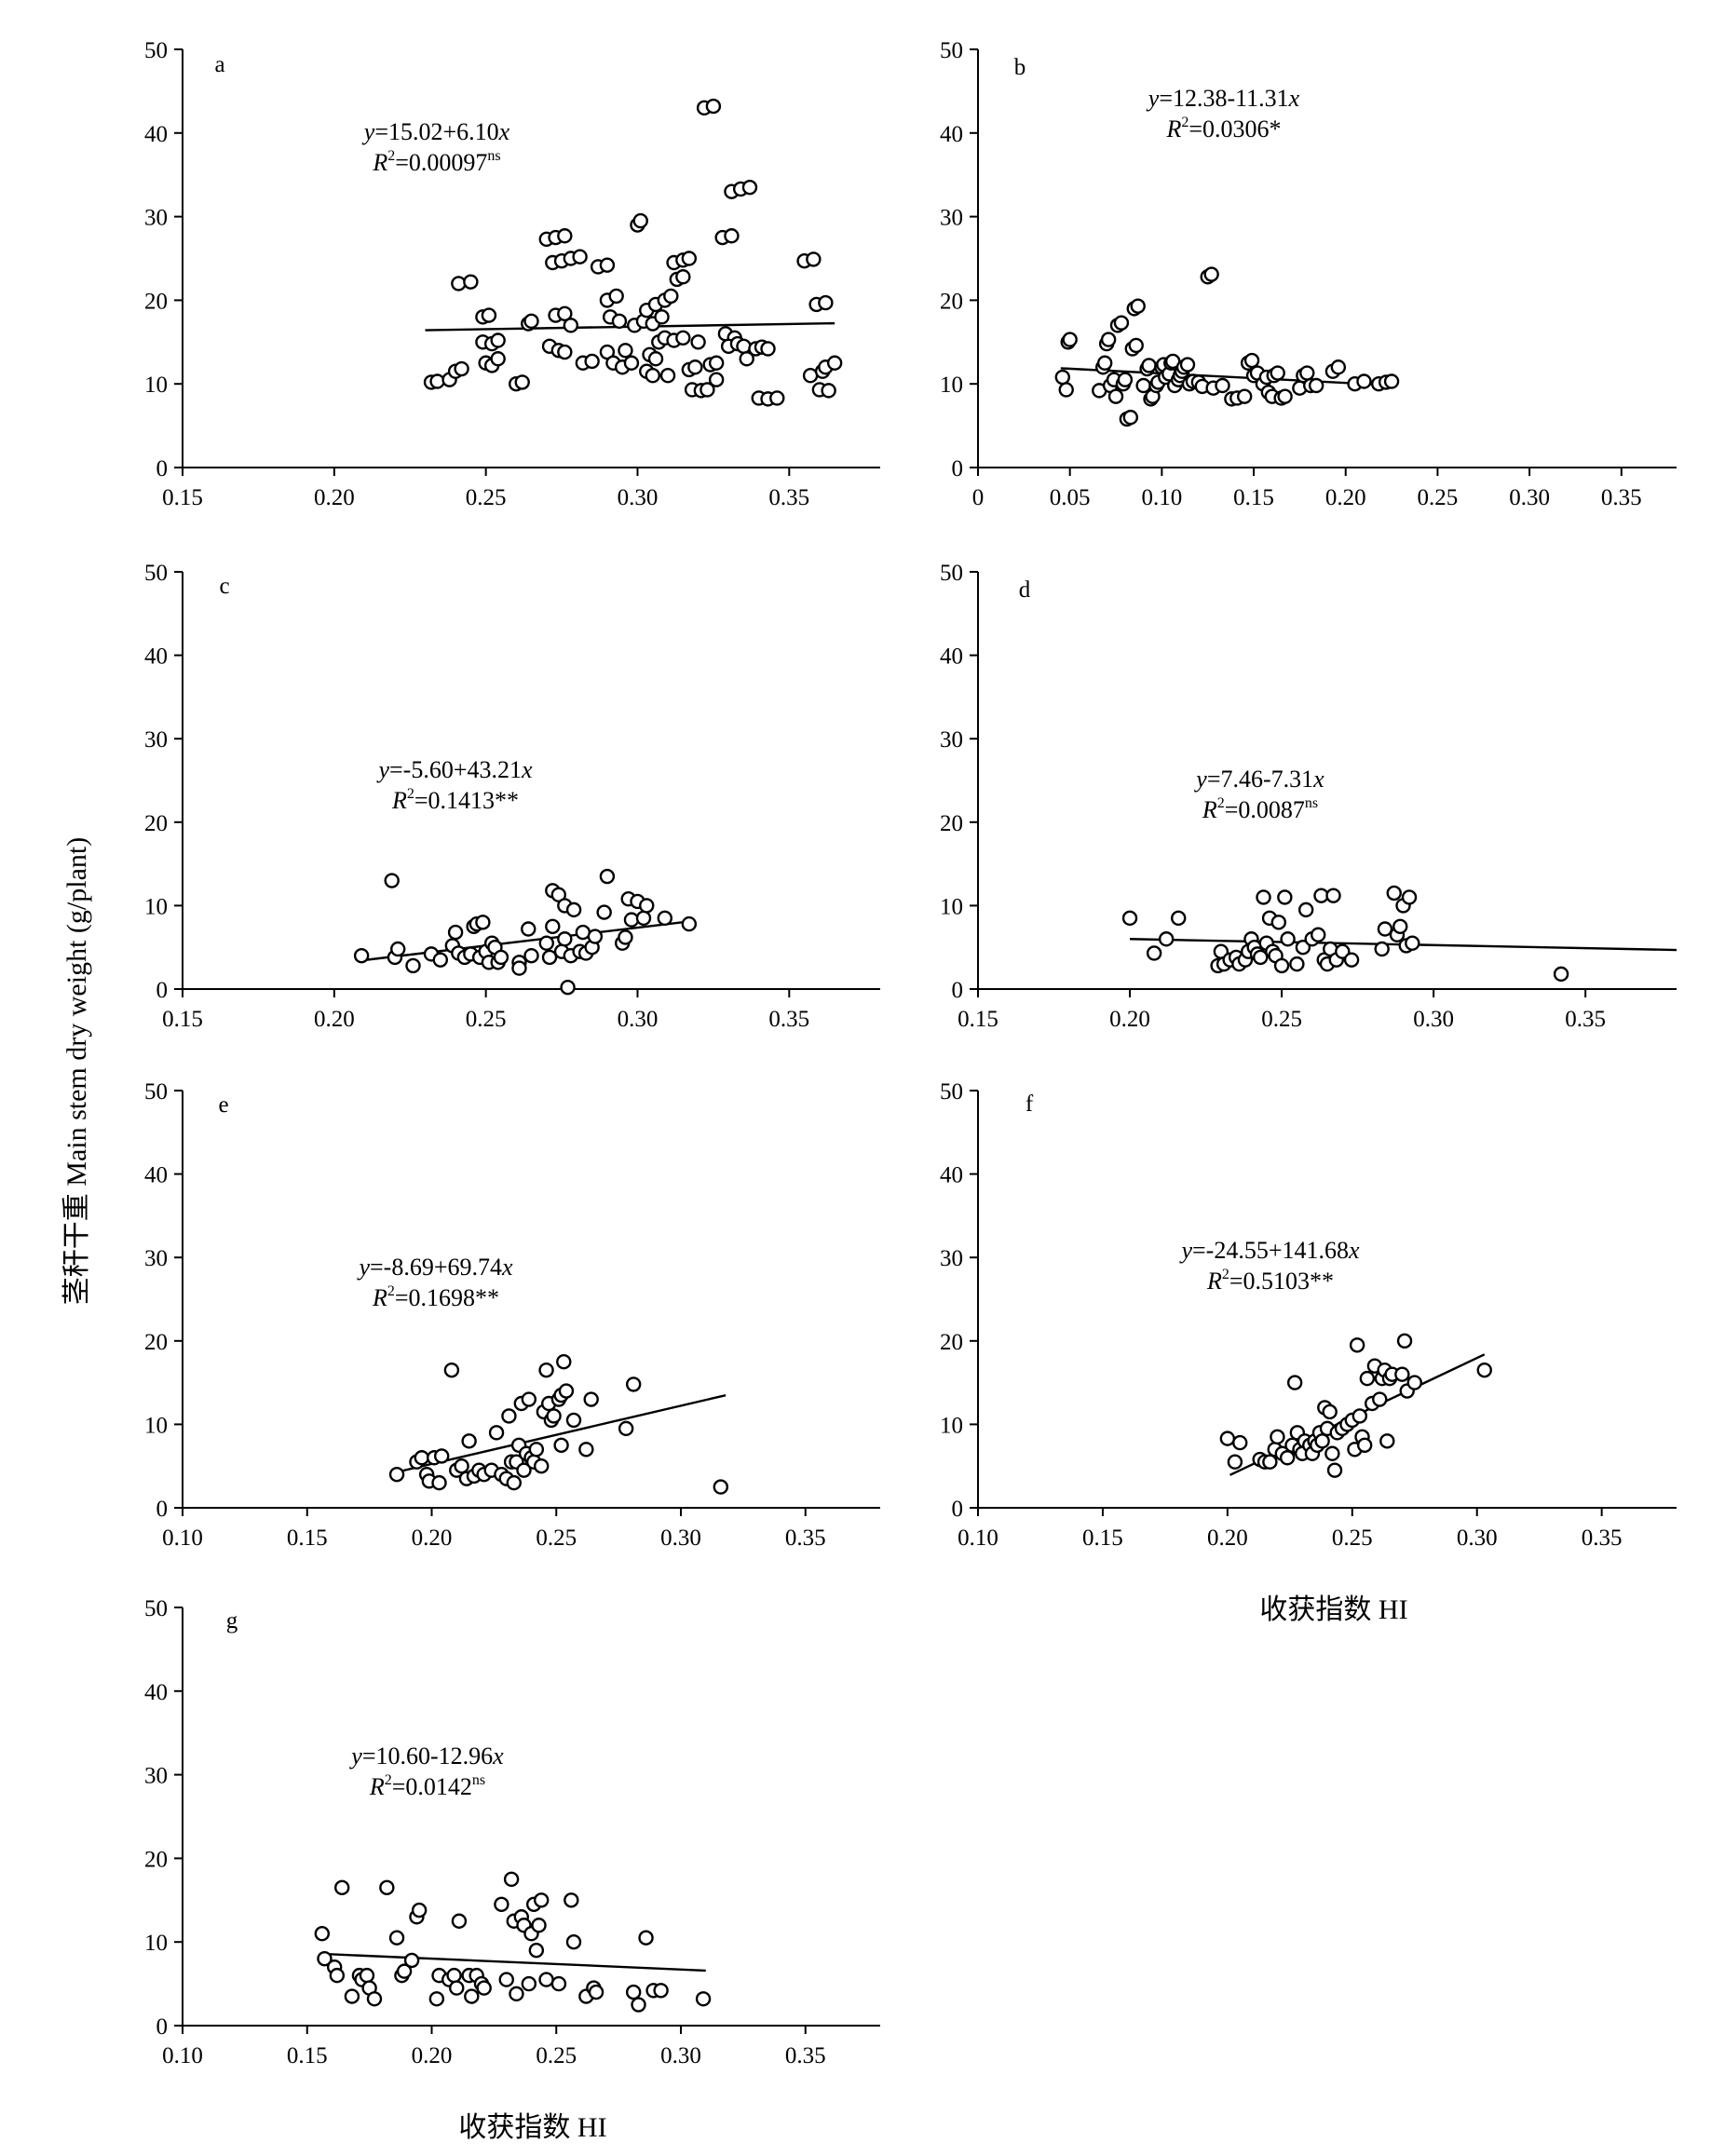 The height and width of the screenshot is (2156, 1725). I want to click on r-squared: R2=0.0306*, so click(1223, 128).